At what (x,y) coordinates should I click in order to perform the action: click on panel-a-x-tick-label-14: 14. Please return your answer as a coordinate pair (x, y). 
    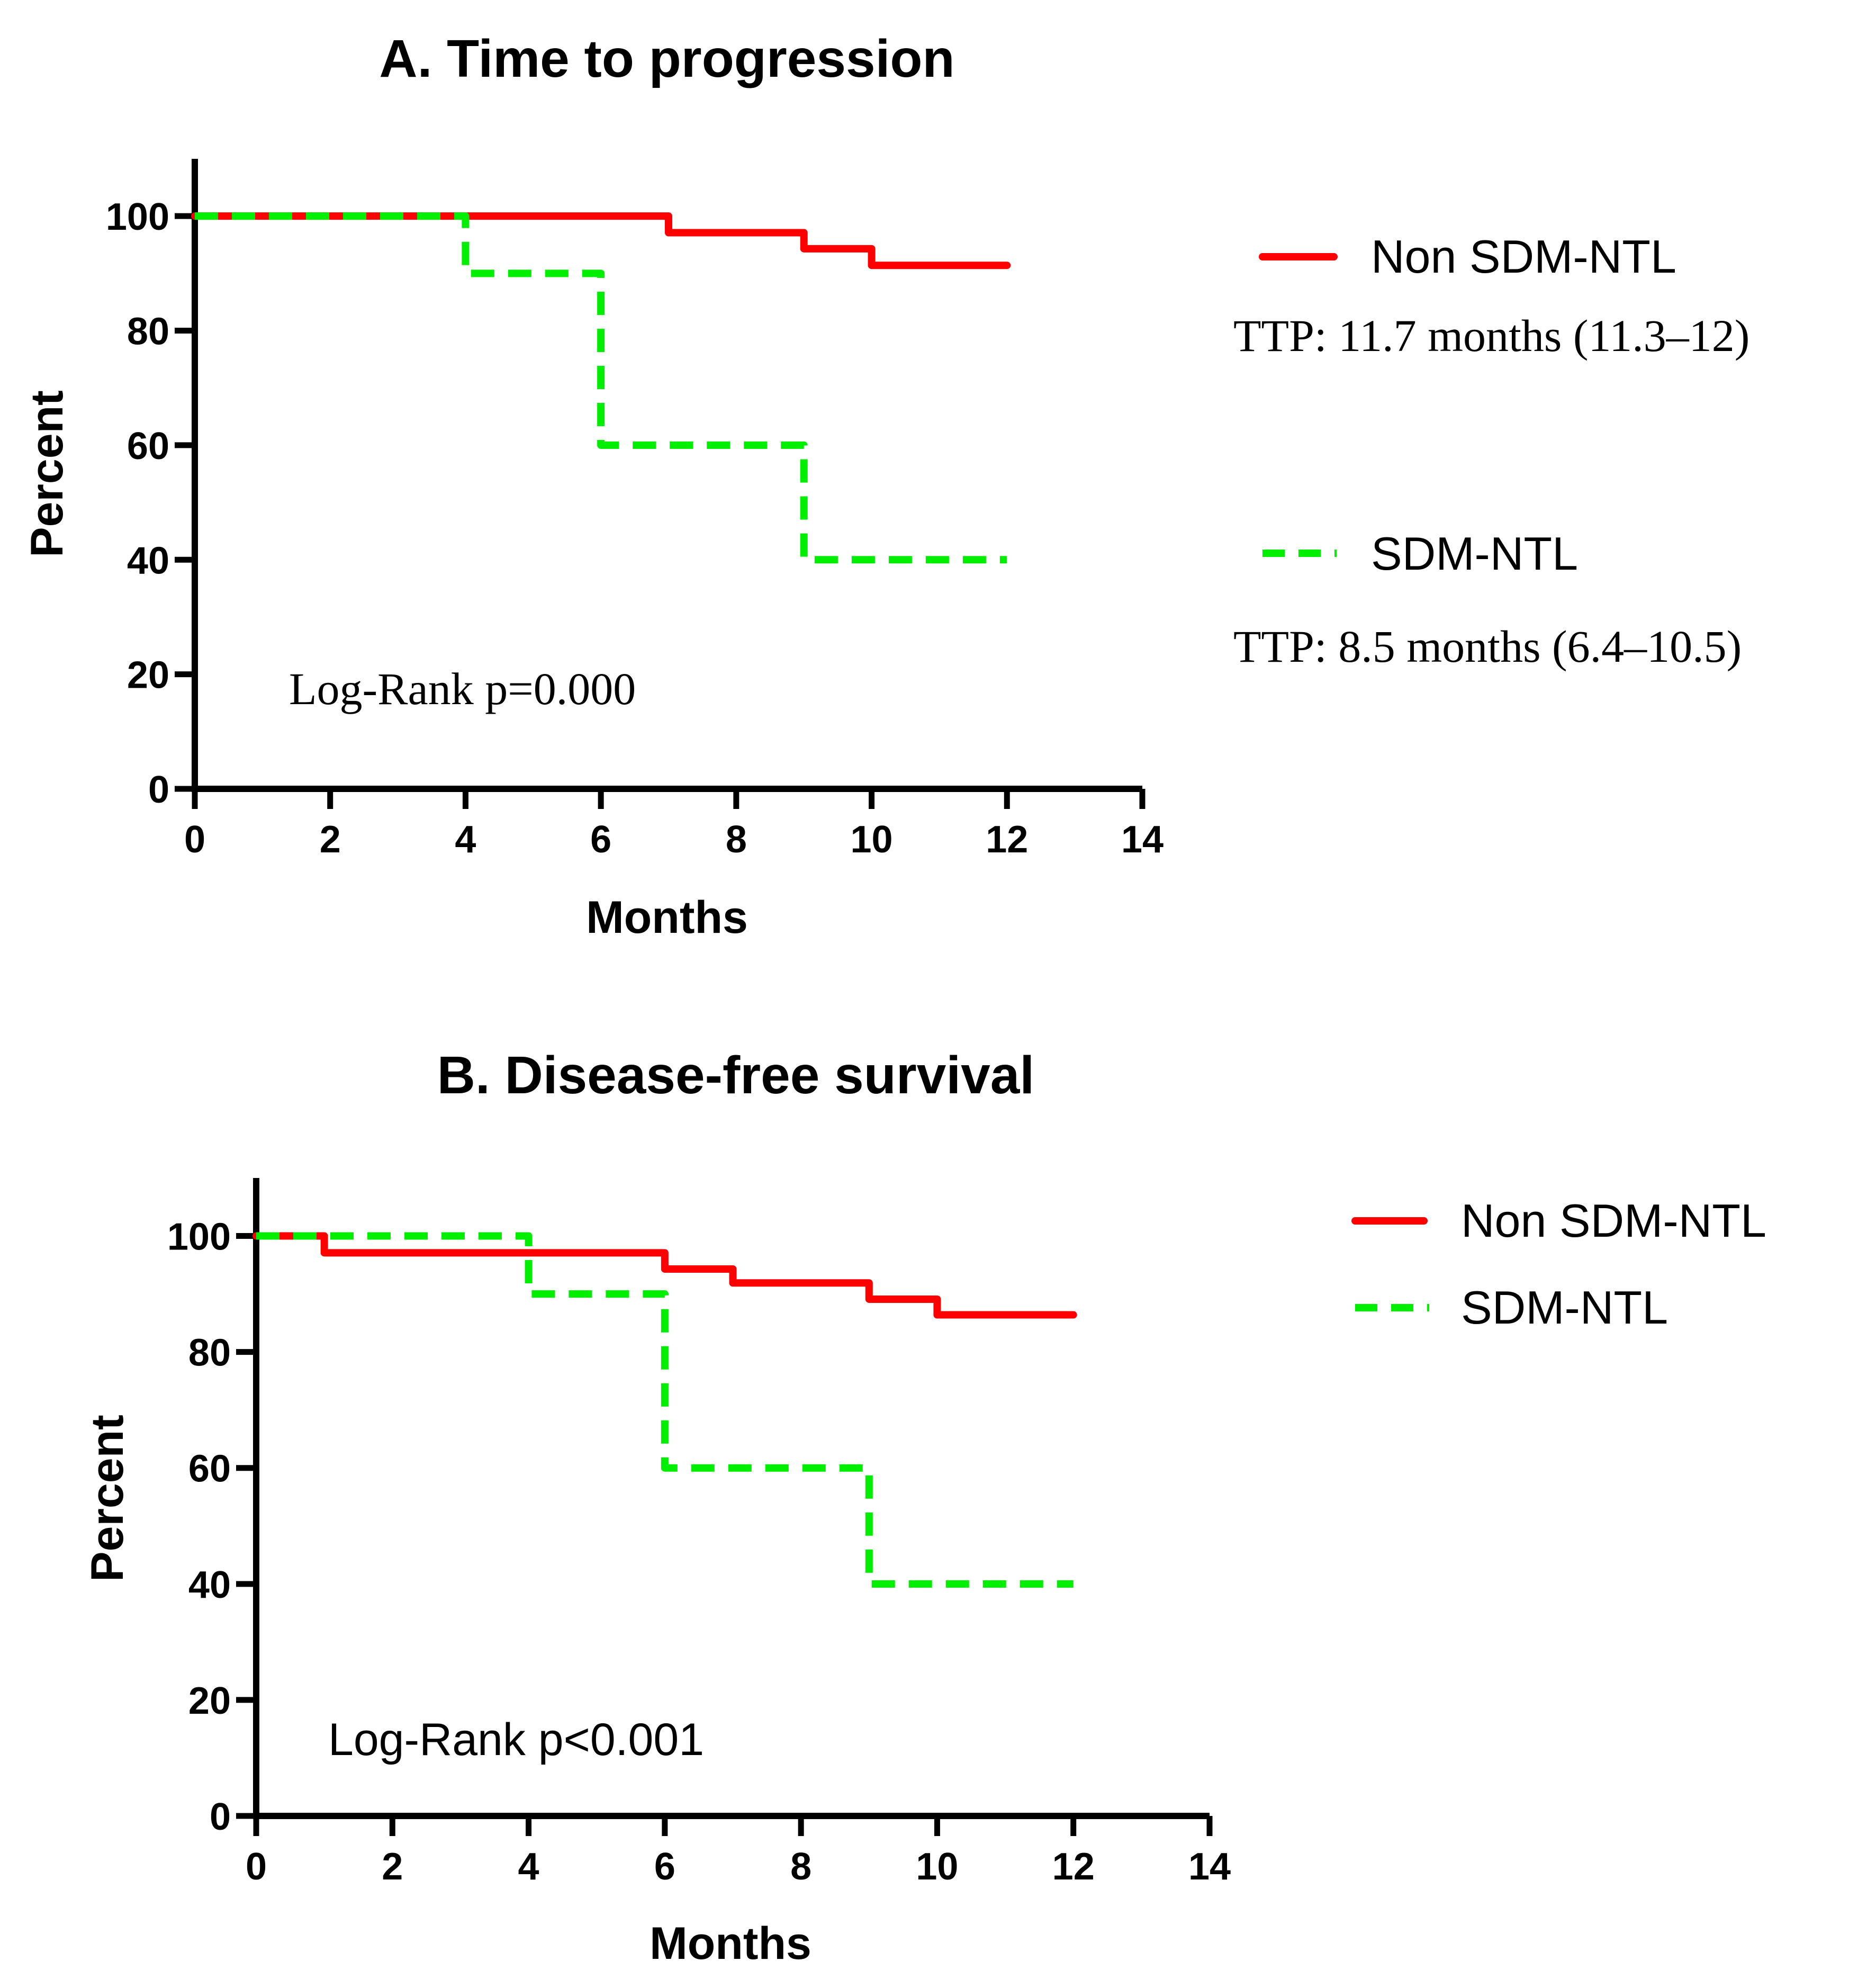
    Looking at the image, I should click on (1142, 839).